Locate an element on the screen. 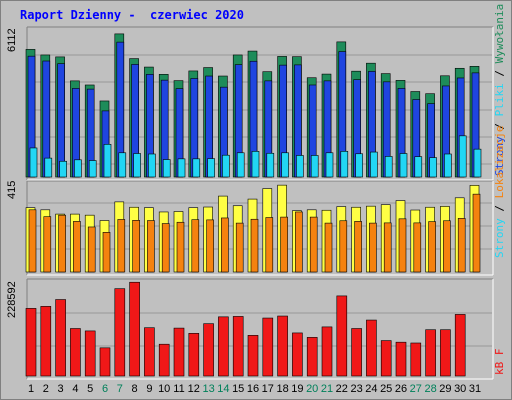 The width and height of the screenshot is (512, 400). x-tick-day-8: 8 is located at coordinates (135, 389).